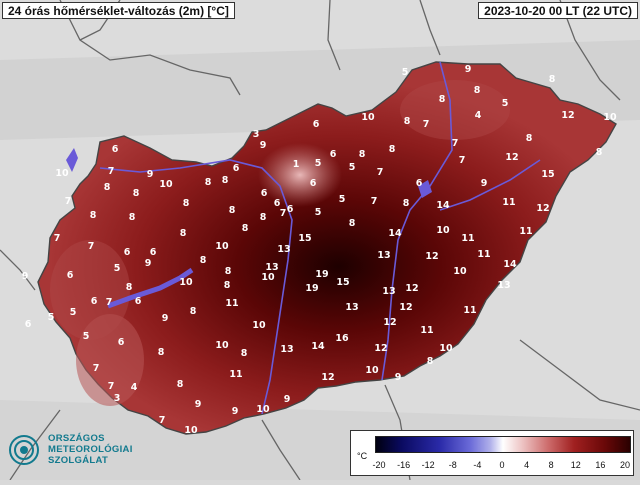 The image size is (640, 485). What do you see at coordinates (72, 160) in the screenshot?
I see `lake-ferto` at bounding box center [72, 160].